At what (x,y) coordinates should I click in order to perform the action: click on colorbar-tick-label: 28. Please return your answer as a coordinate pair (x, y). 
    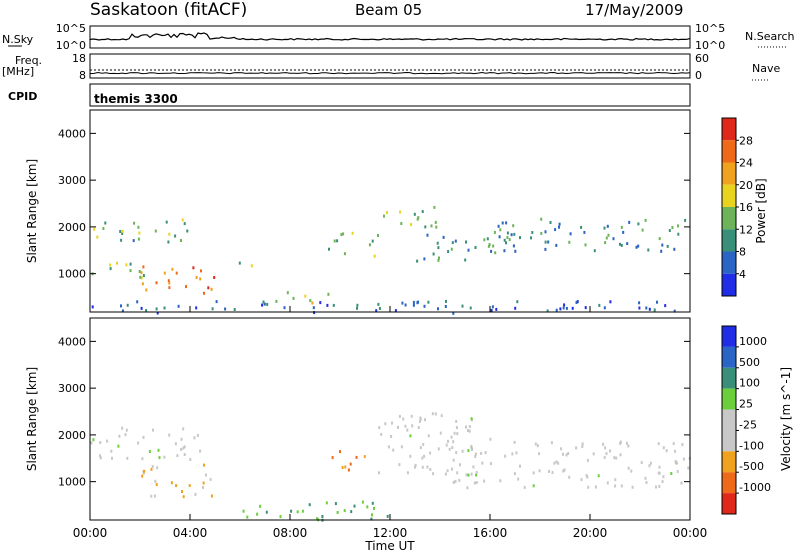
    Looking at the image, I should click on (746, 140).